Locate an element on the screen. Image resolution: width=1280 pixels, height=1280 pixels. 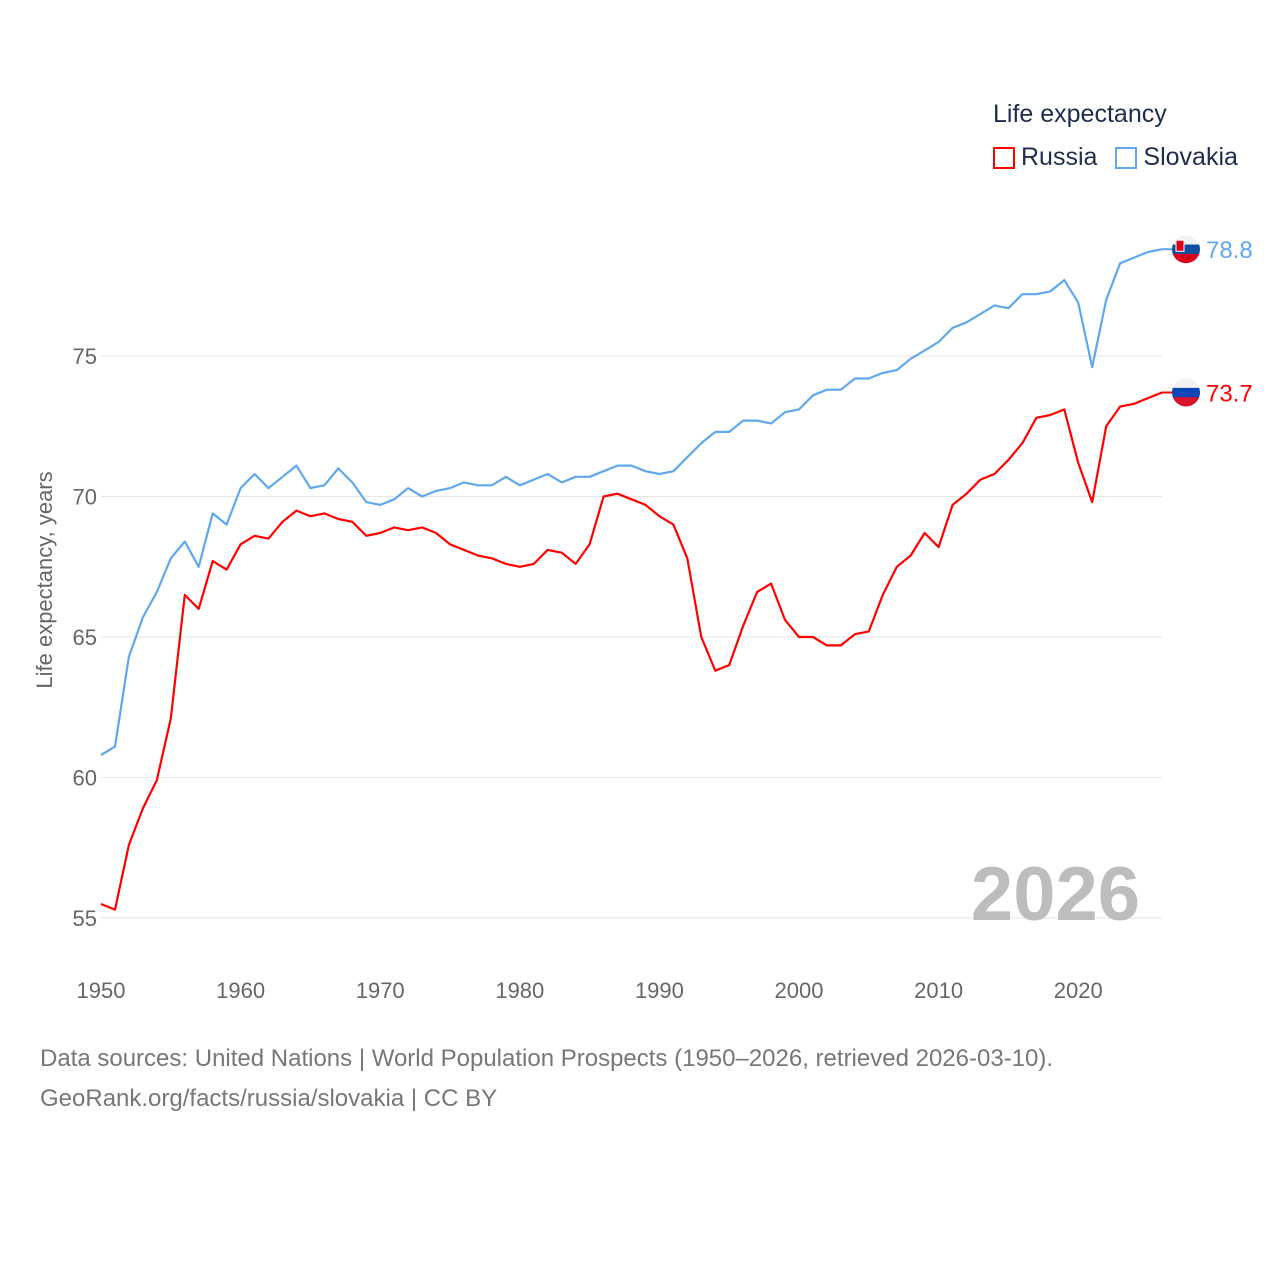
legend-item-russia: Russia is located at coordinates (1045, 157).